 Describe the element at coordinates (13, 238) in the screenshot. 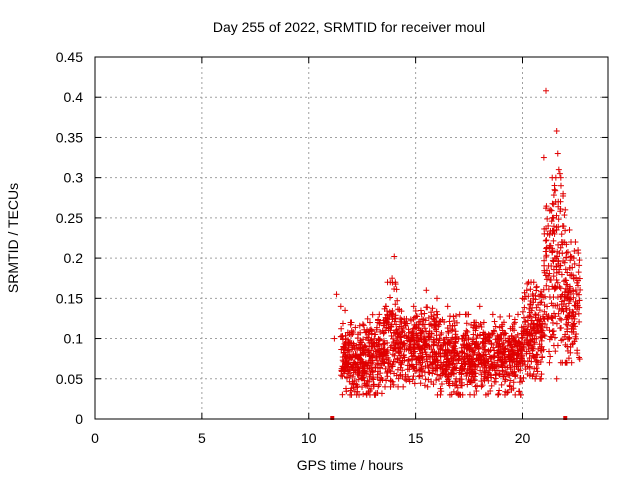

I see `y-axis-label: SRMTID / TECUs` at that location.